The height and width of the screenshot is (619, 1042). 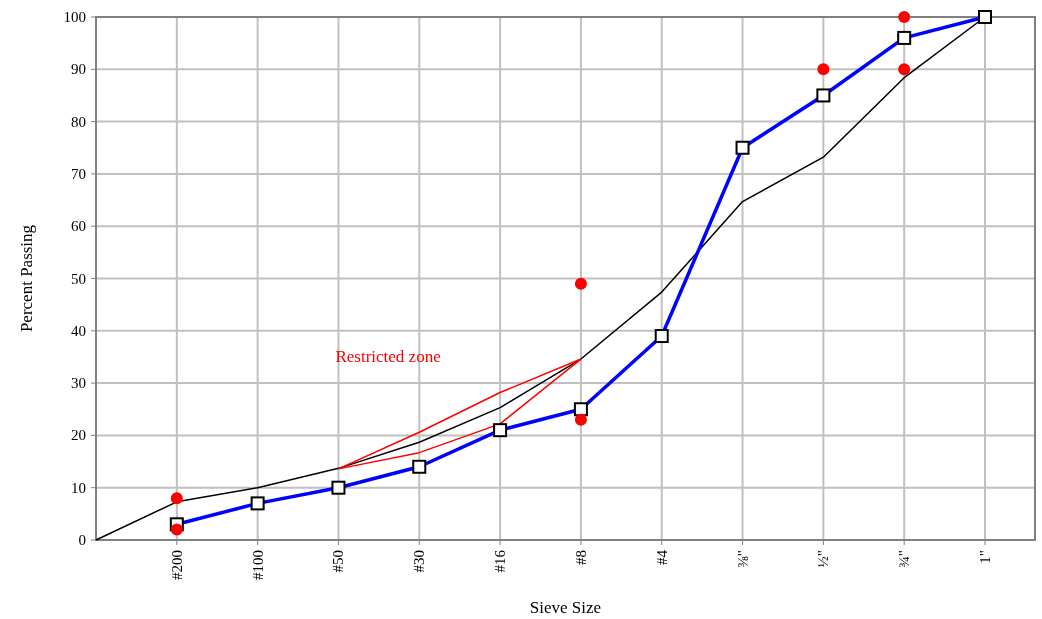 What do you see at coordinates (388, 357) in the screenshot?
I see `annotation: Restricted zone` at bounding box center [388, 357].